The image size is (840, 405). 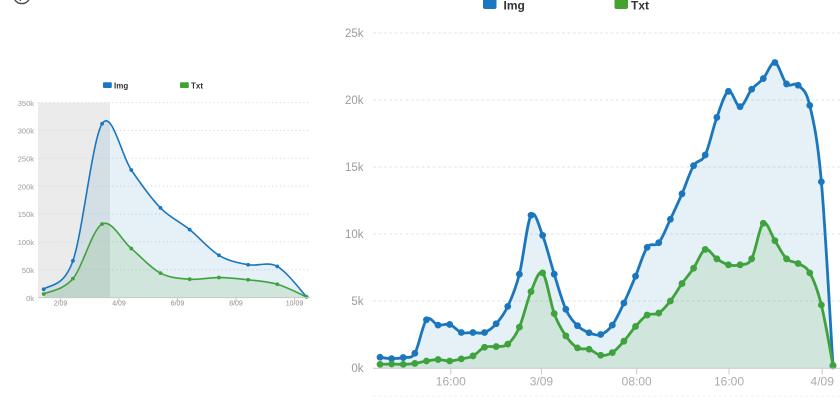 I want to click on svg-text: 150k, so click(x=26, y=214).